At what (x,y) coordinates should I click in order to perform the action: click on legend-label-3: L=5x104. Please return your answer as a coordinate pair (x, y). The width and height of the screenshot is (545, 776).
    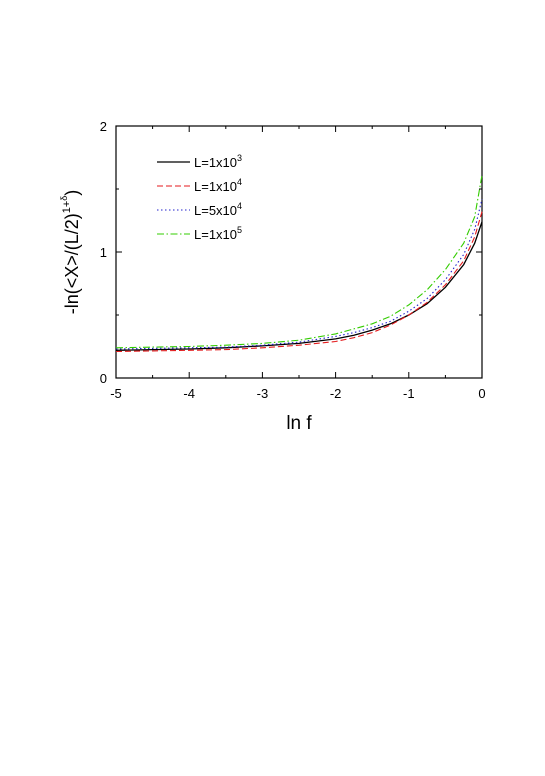
    Looking at the image, I should click on (218, 209).